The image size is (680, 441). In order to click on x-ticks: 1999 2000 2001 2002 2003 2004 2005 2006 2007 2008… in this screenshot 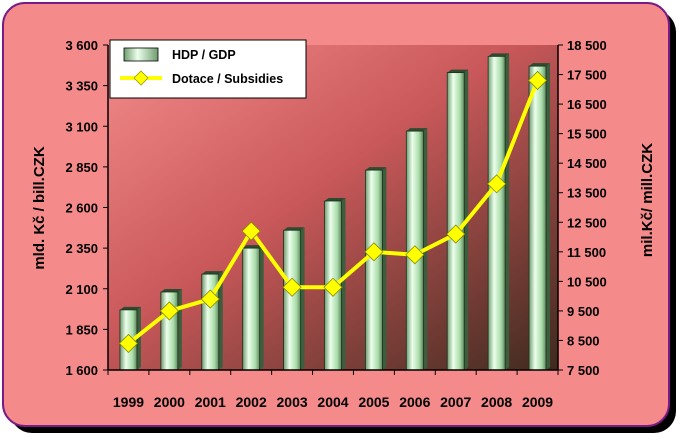, I will do `click(333, 390)`.